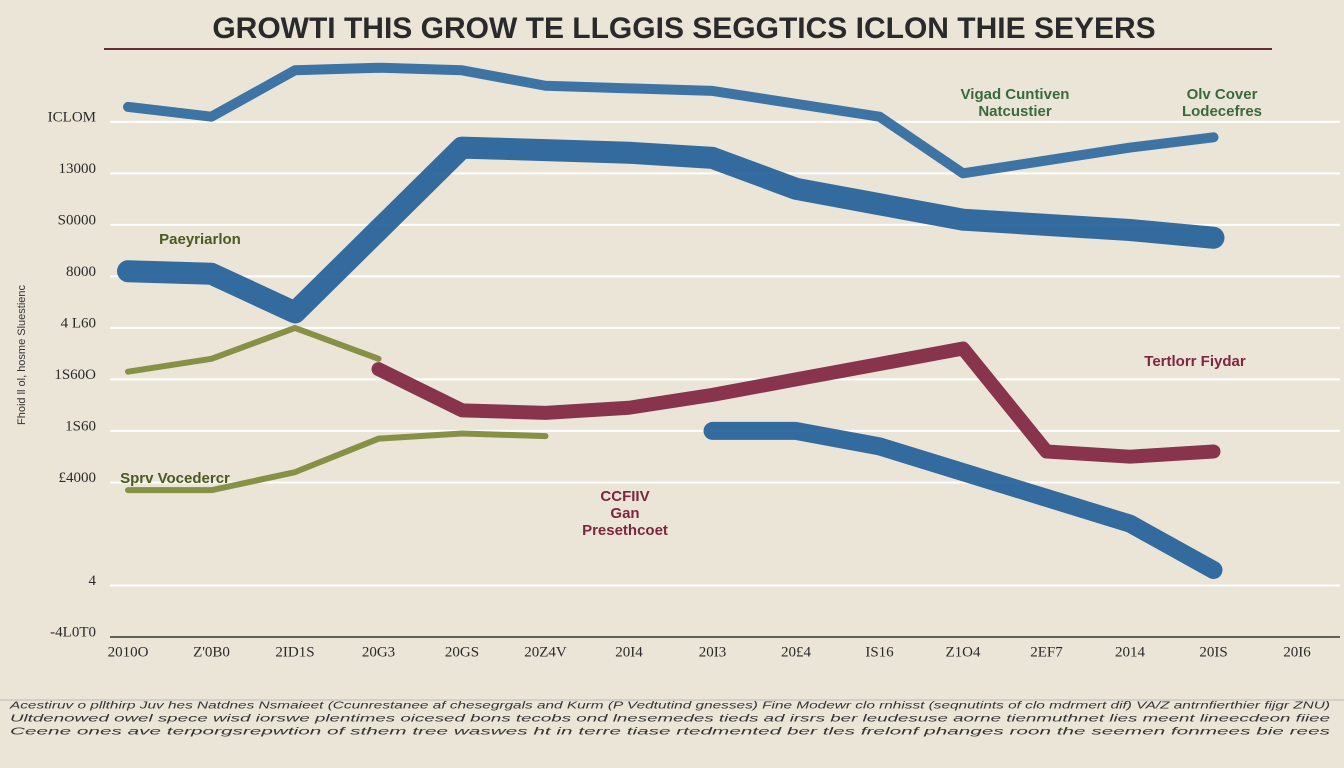 Image resolution: width=1344 pixels, height=768 pixels. Describe the element at coordinates (80, 426) in the screenshot. I see `y-tick-label: 1S60` at that location.